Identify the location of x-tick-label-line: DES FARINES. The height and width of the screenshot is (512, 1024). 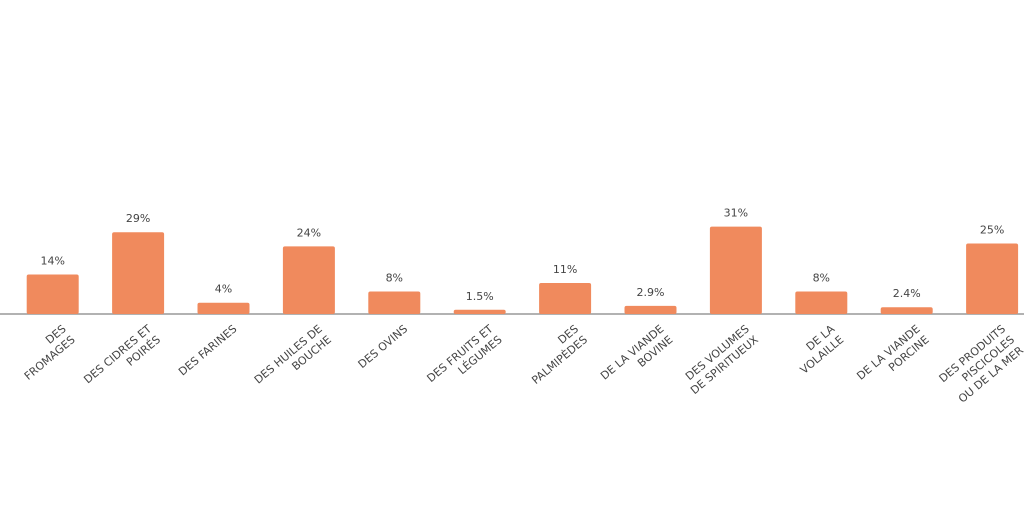
(207, 350).